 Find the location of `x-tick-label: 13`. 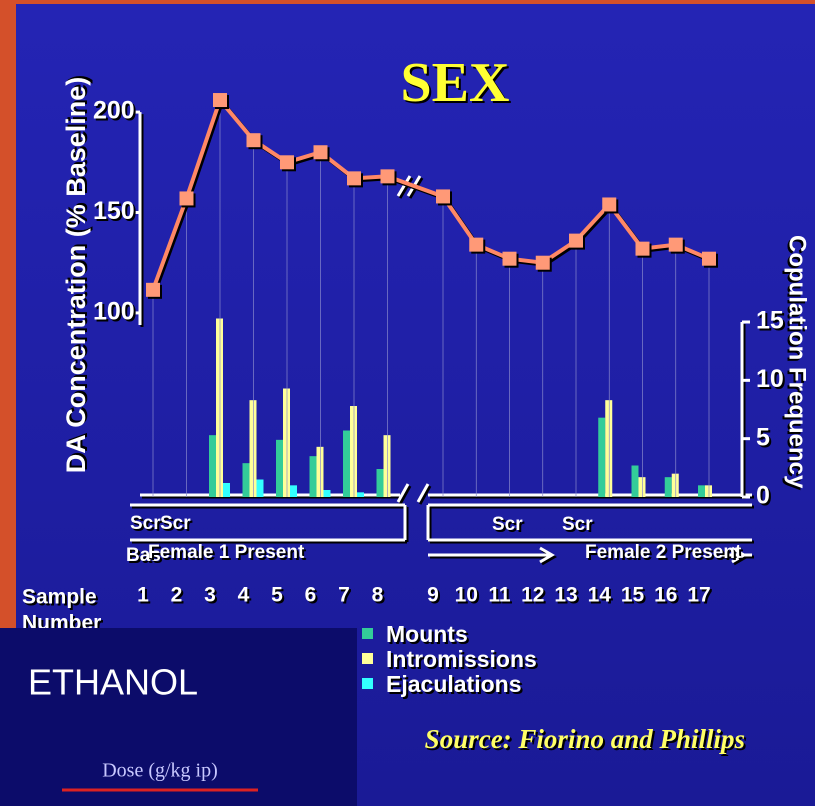

x-tick-label: 13 is located at coordinates (565, 595).